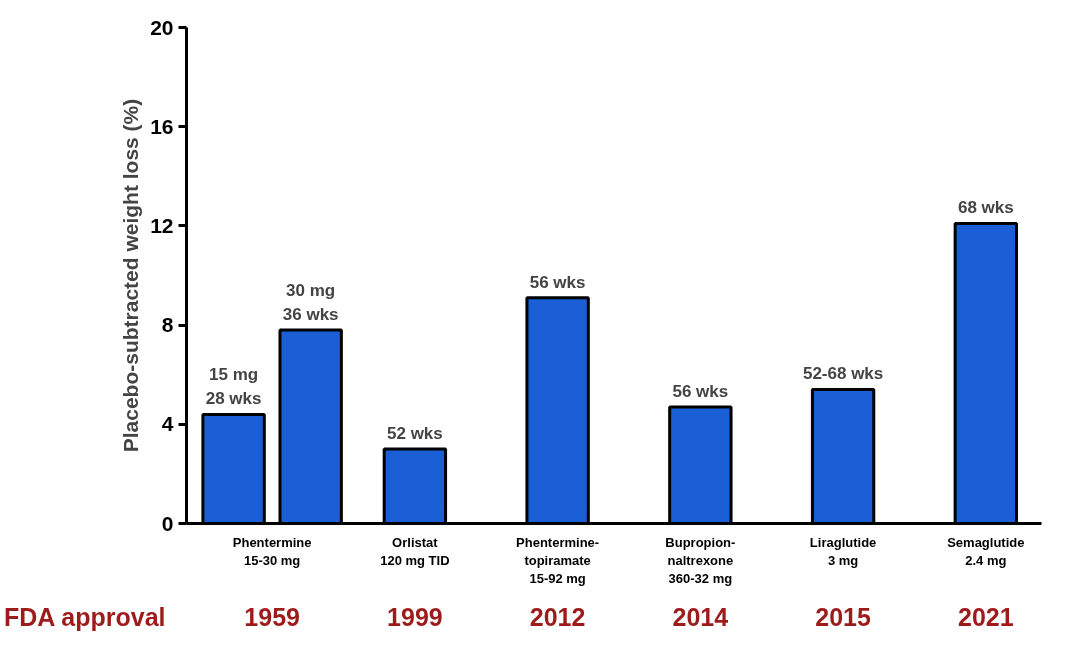 This screenshot has height=645, width=1065. Describe the element at coordinates (700, 560) in the screenshot. I see `x-tick-label: Bupropion- naltrexone 360-32 mg` at that location.